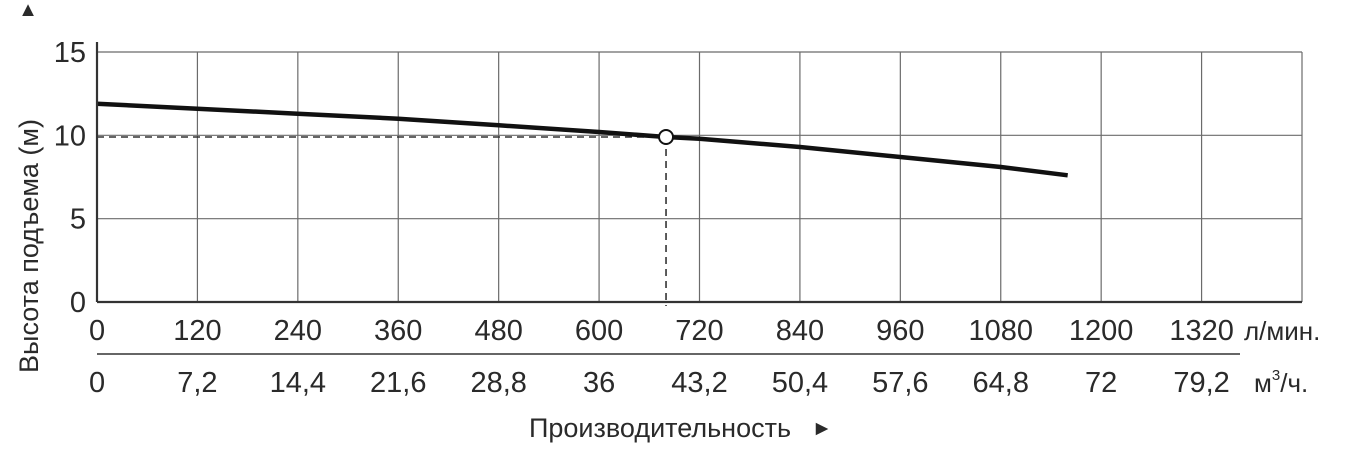  Describe the element at coordinates (599, 331) in the screenshot. I see `x-tick-label-primary: 600` at that location.